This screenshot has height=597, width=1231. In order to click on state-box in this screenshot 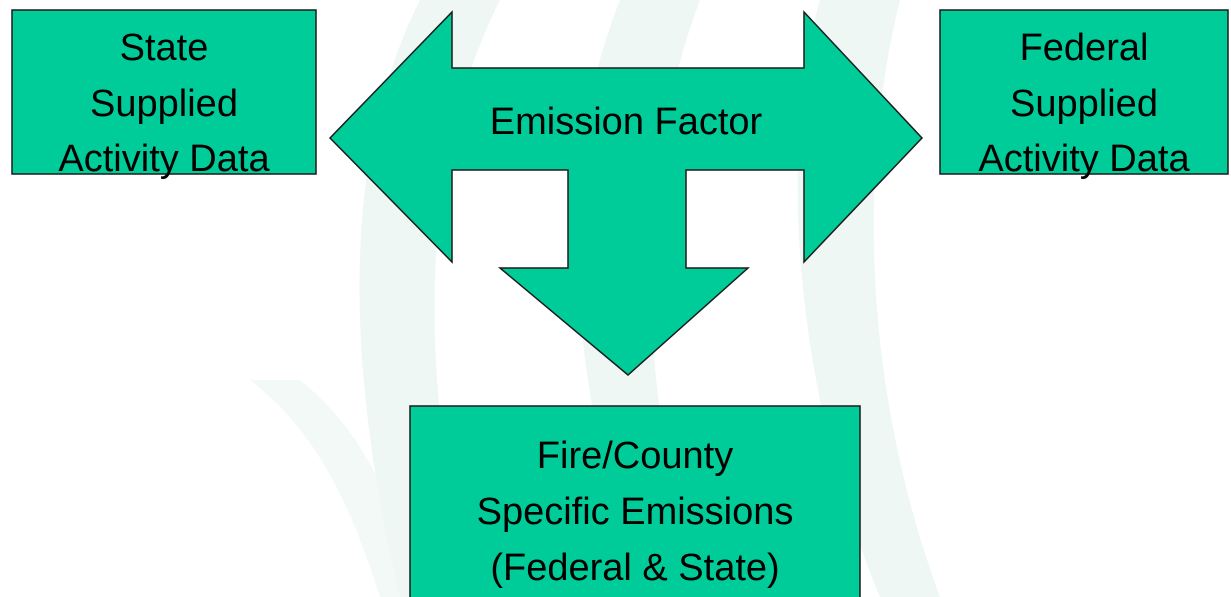, I will do `click(164, 92)`.